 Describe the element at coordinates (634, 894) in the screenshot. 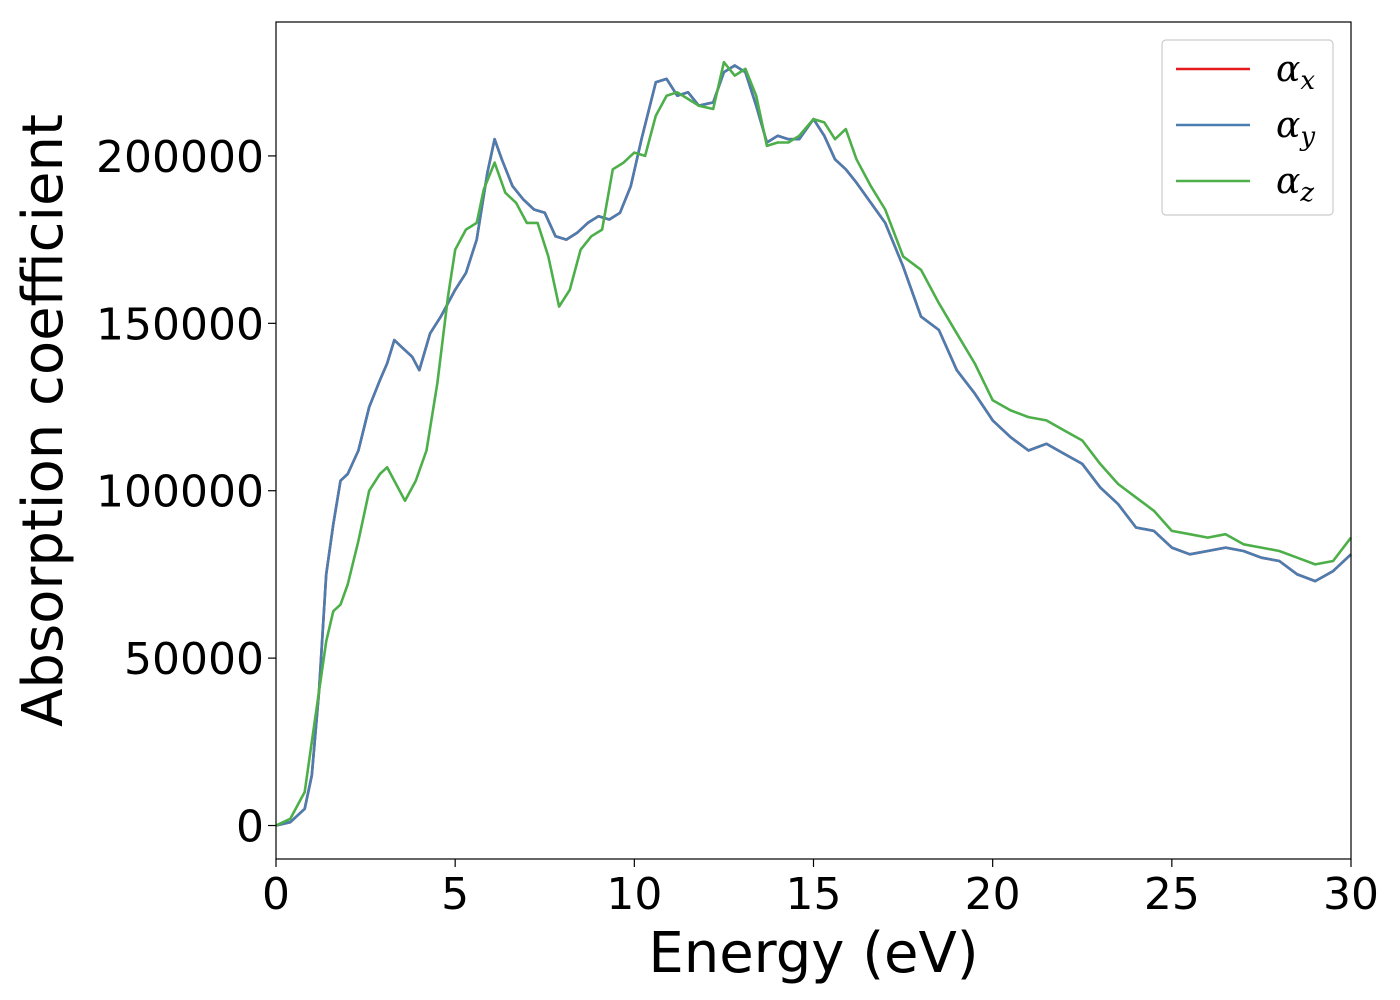

I see `x-tick-label: 10` at that location.